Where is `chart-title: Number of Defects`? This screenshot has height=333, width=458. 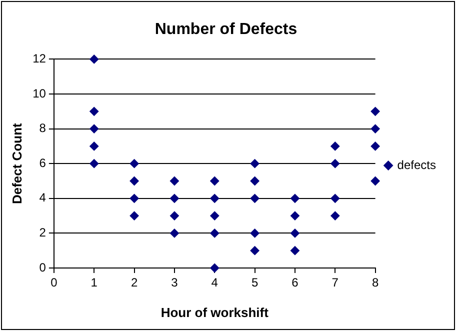
chart-title: Number of Defects is located at coordinates (226, 29).